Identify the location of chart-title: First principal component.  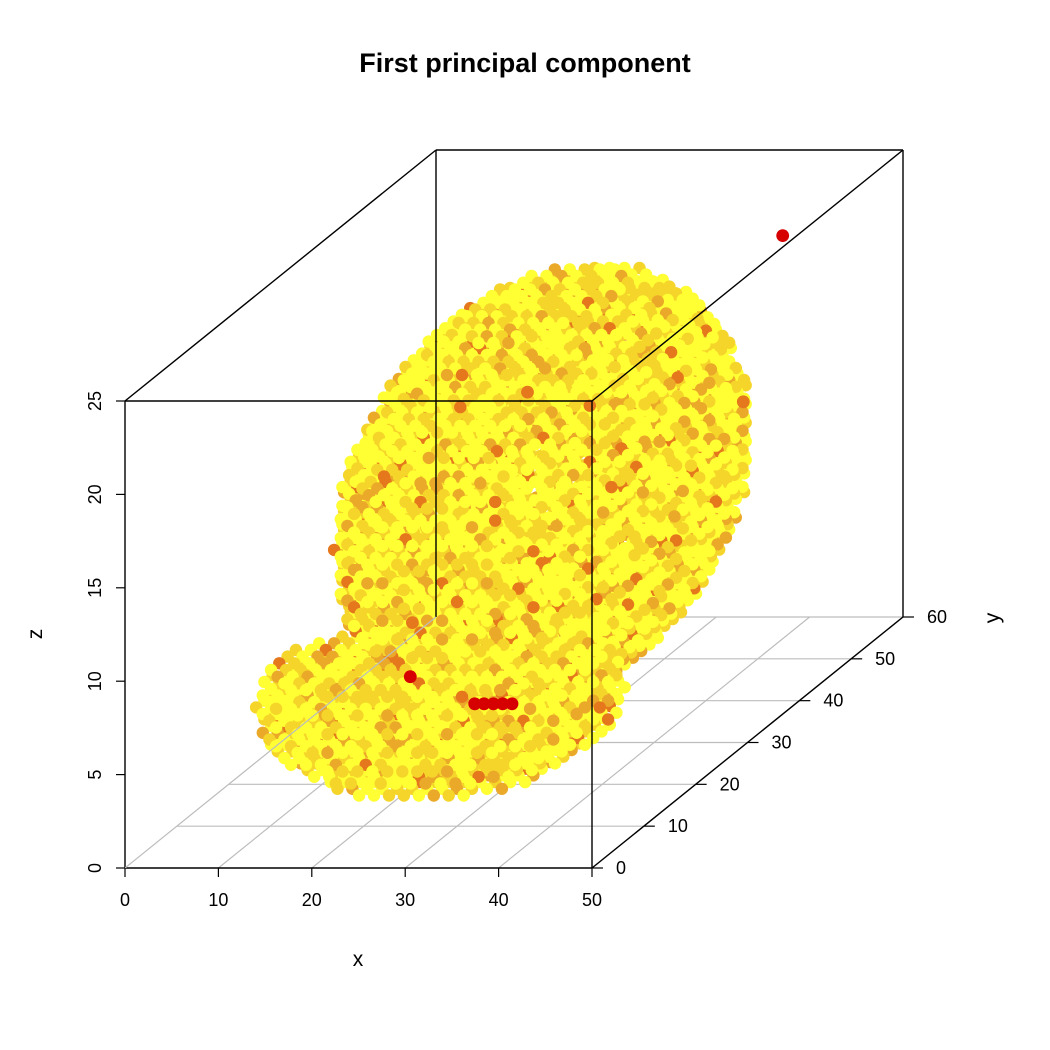
(525, 63).